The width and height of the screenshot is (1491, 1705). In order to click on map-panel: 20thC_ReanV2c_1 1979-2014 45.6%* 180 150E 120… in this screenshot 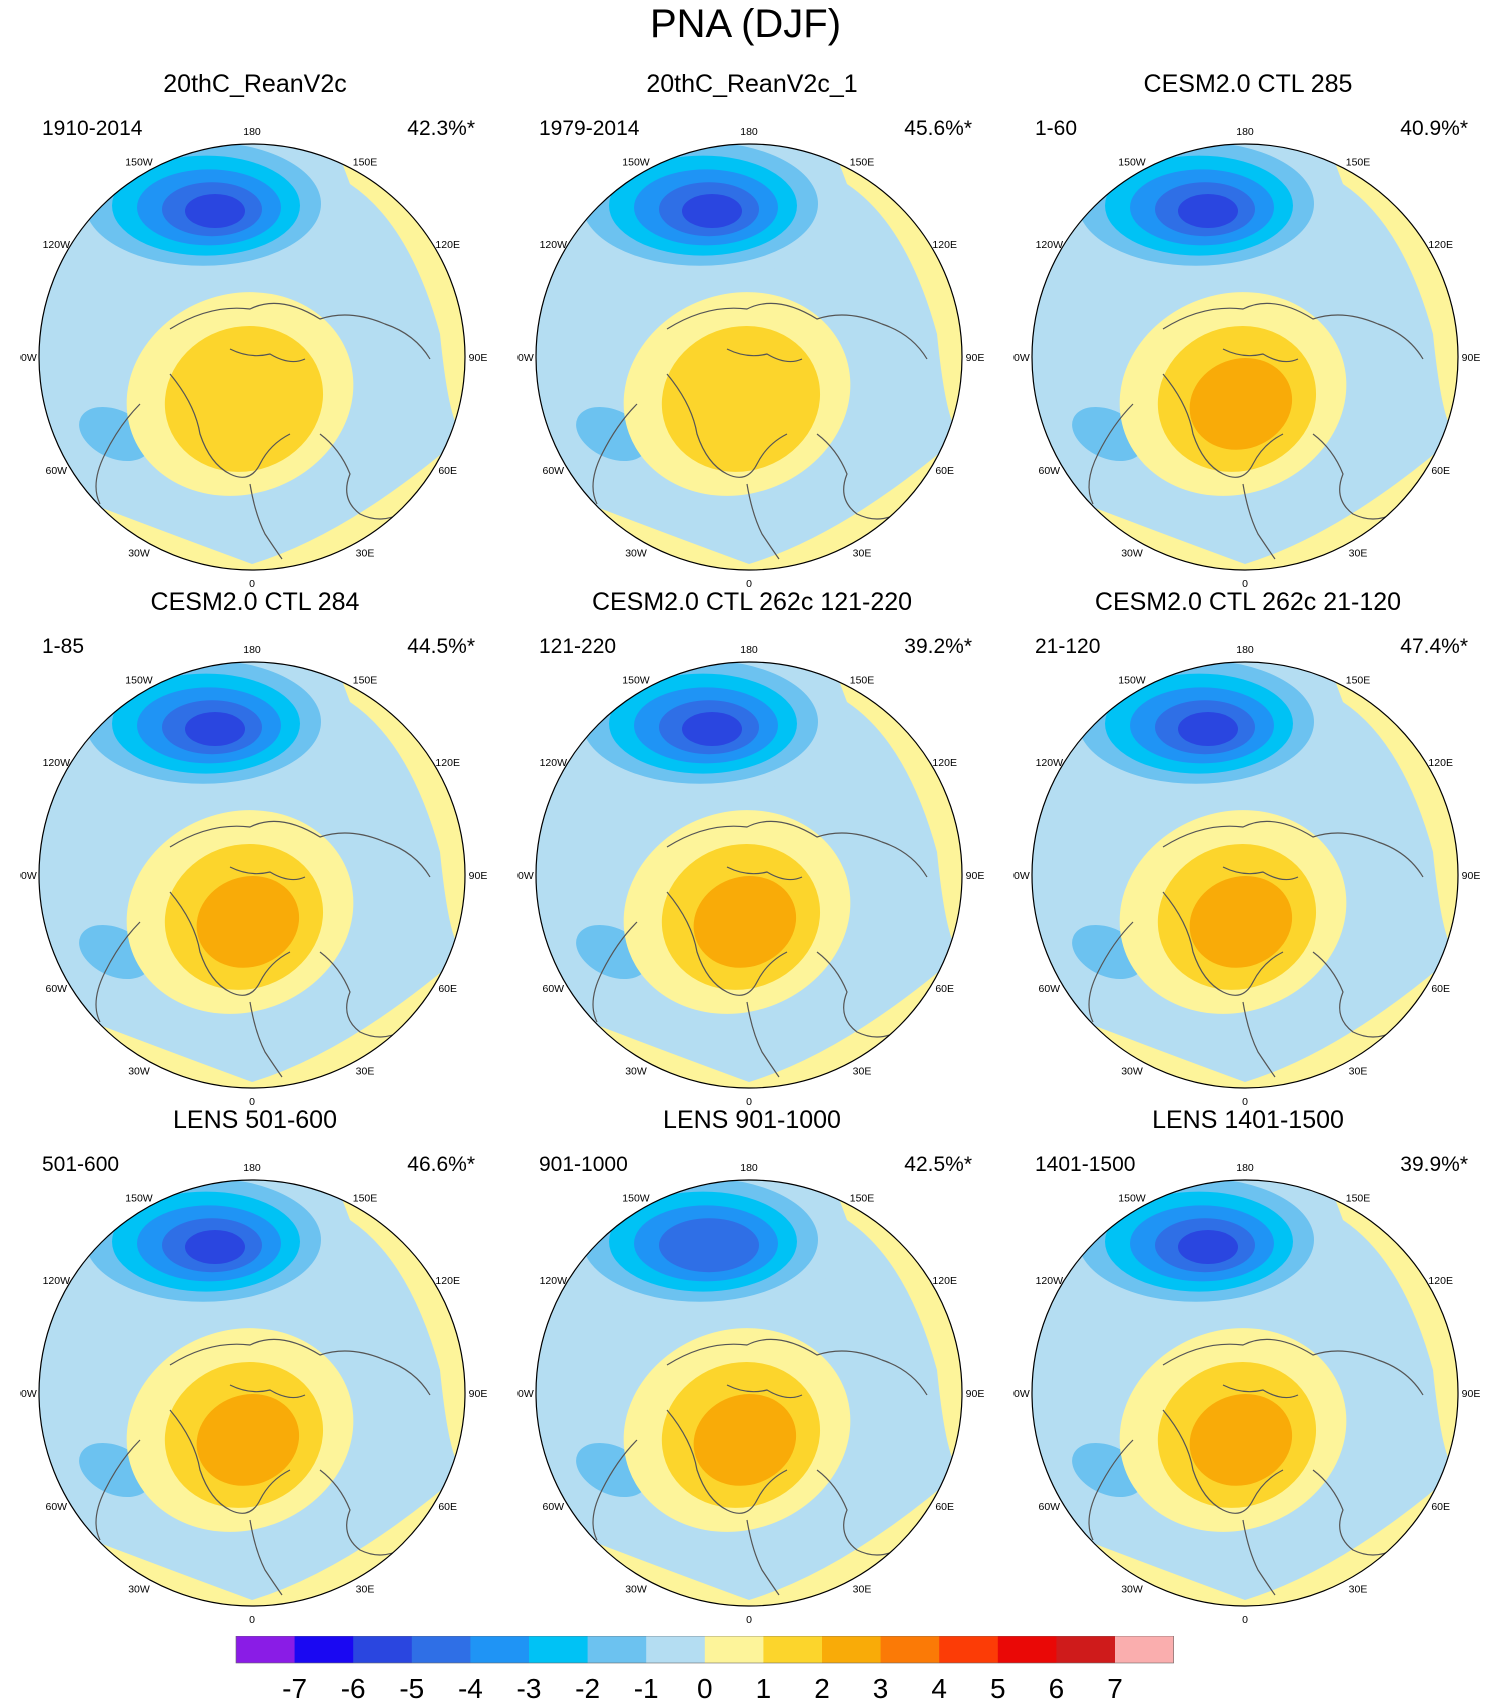, I will do `click(752, 330)`.